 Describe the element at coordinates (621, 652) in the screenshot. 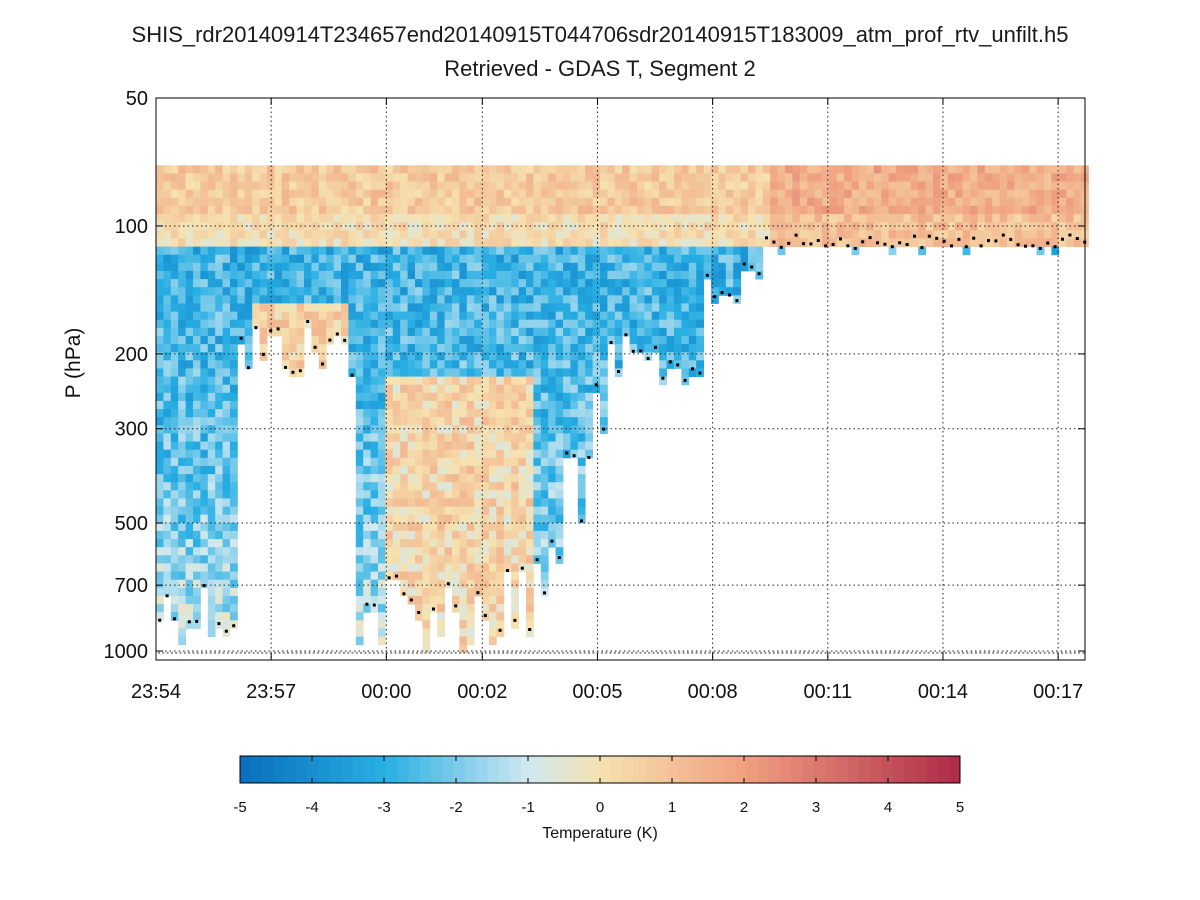

I see `surface-markers` at that location.